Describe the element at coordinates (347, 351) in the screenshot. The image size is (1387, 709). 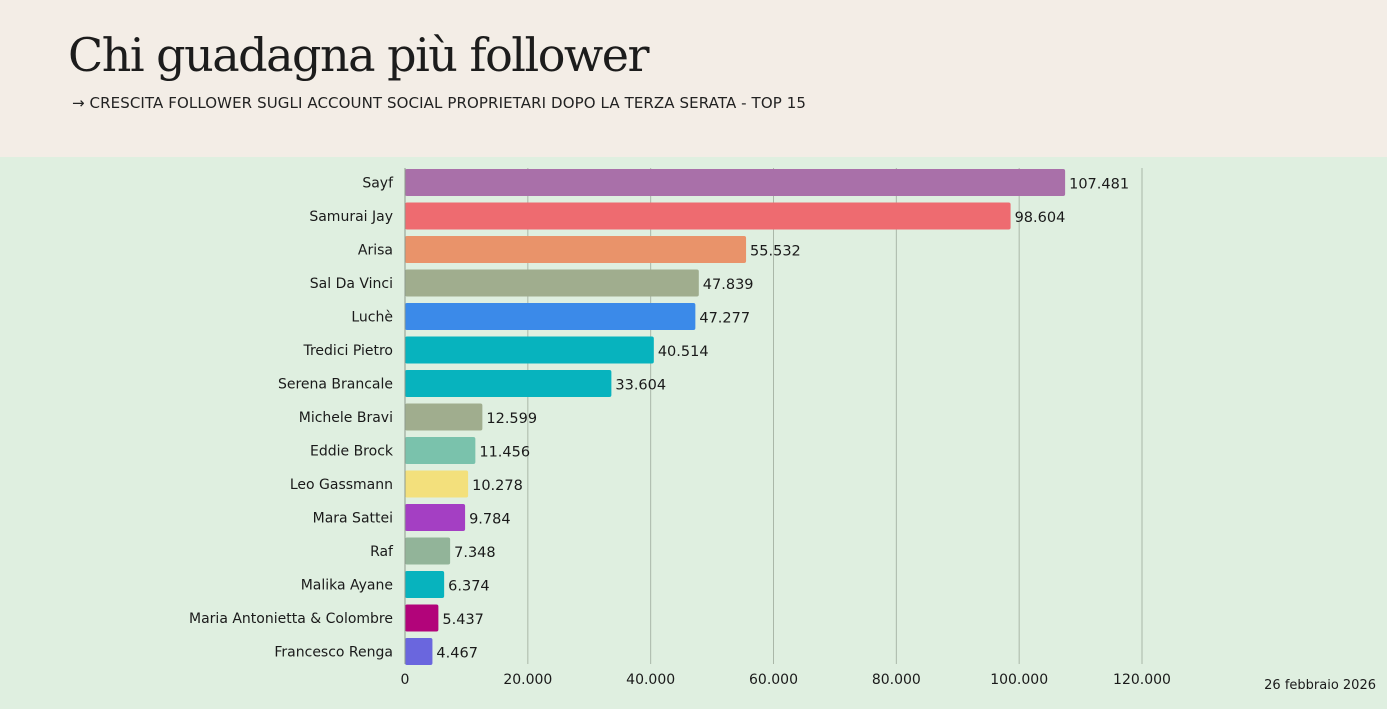
I see `category-label: Tredici Pietro` at that location.